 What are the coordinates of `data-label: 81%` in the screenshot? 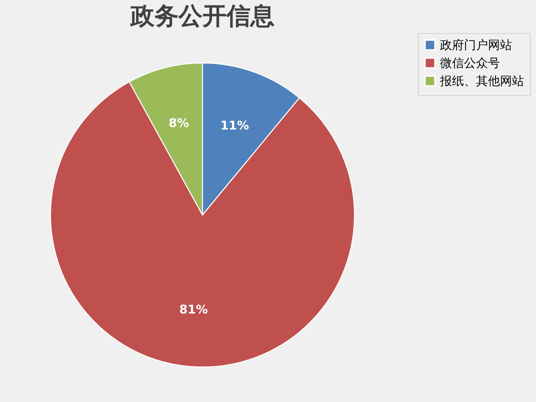 It's located at (193, 309).